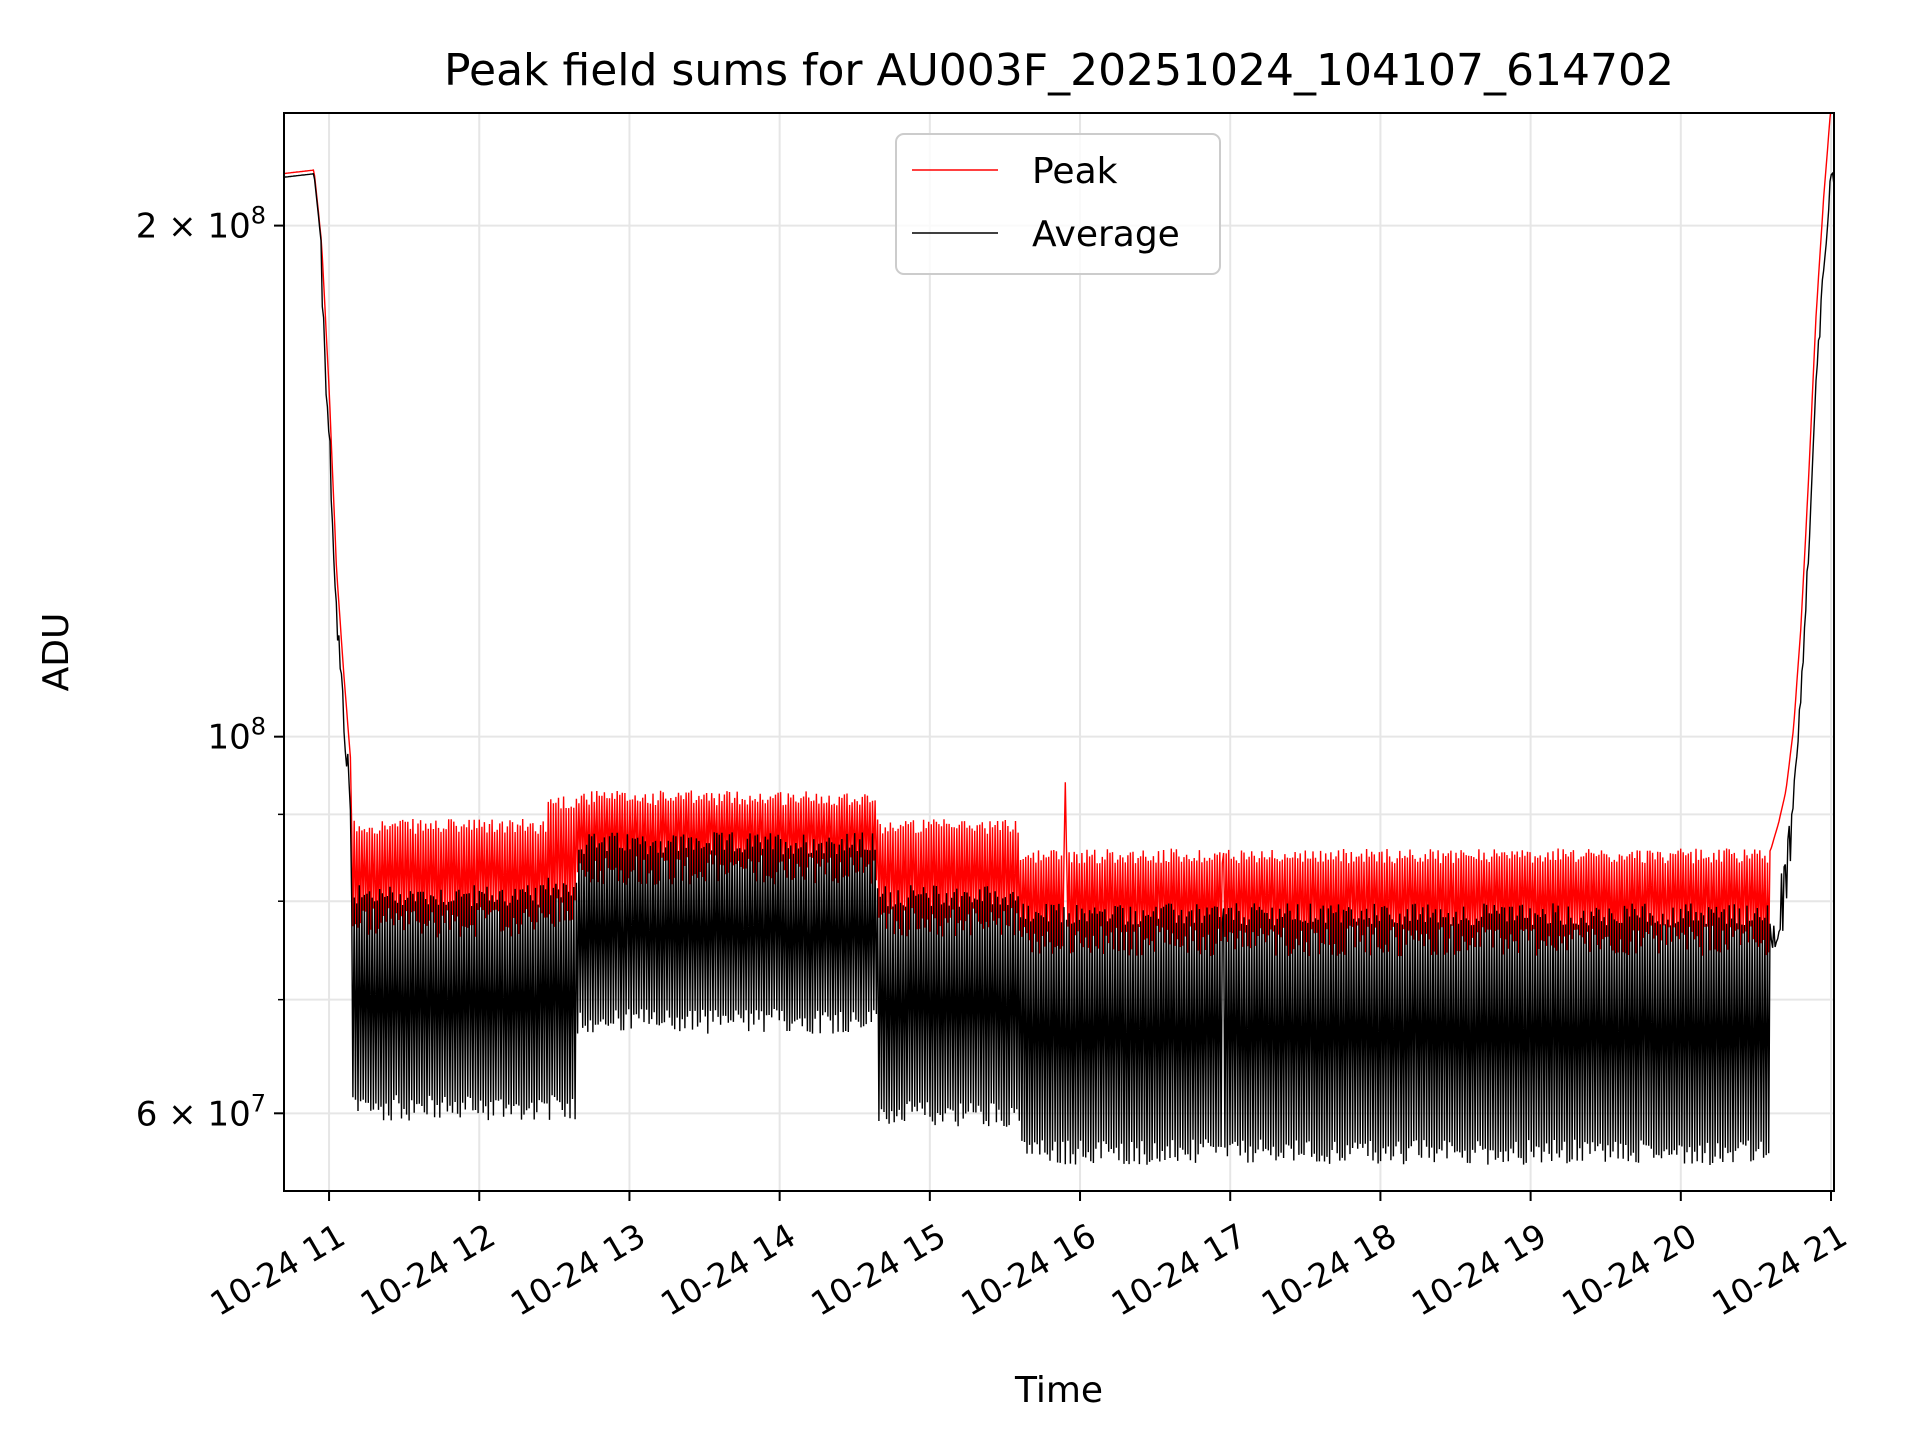 This screenshot has width=1920, height=1440. I want to click on y-axis: 6 × 107 108 2 × 108, so click(210, 668).